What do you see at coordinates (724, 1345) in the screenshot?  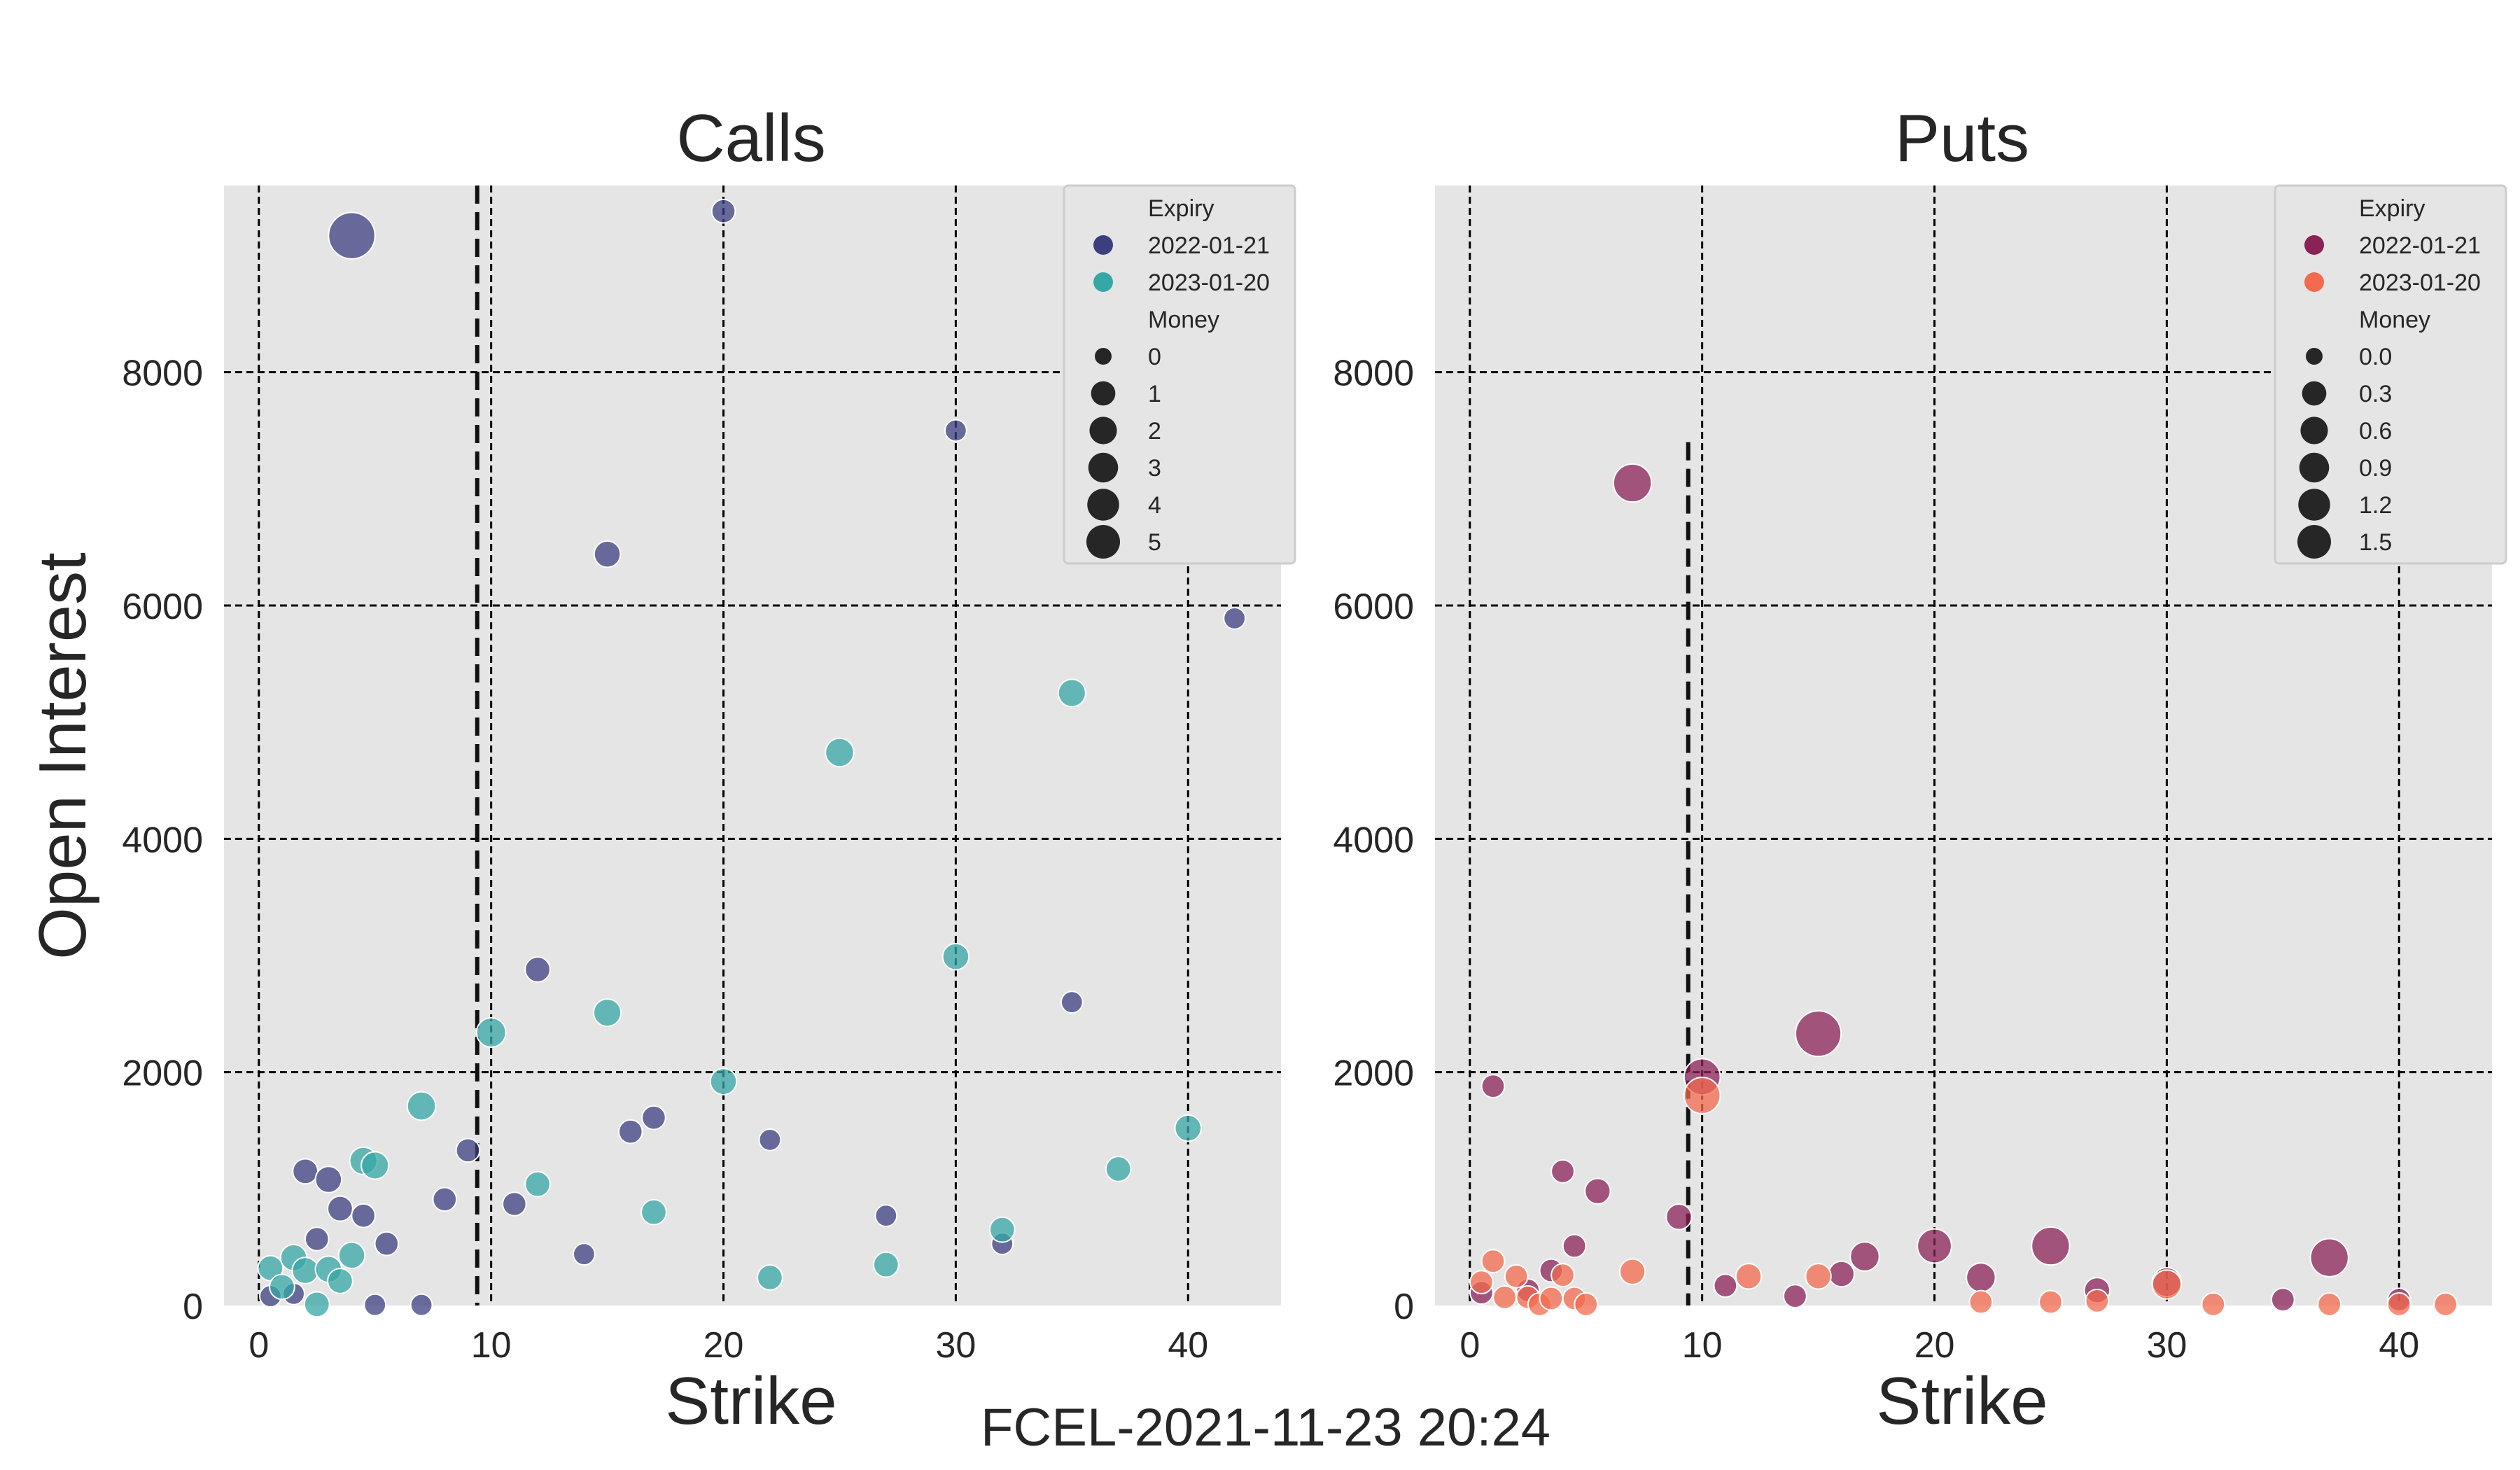 I see `x-tick-label: 20` at bounding box center [724, 1345].